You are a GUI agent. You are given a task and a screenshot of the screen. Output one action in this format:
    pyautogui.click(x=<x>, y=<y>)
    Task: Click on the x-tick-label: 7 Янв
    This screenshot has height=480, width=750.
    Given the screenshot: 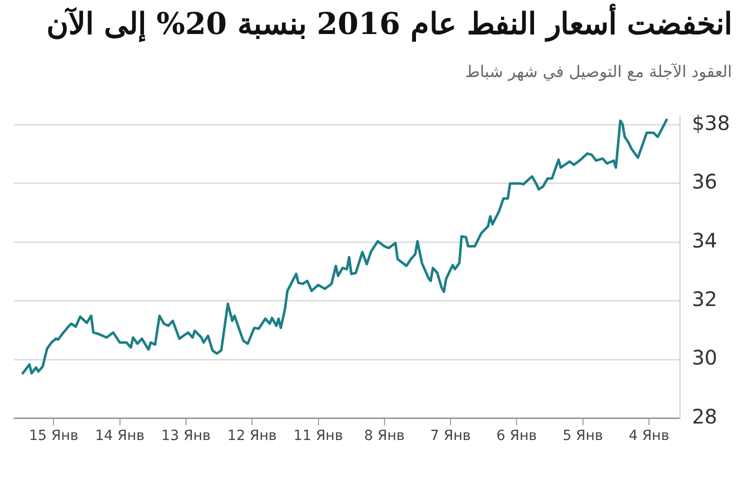 What is the action you would take?
    pyautogui.click(x=450, y=436)
    